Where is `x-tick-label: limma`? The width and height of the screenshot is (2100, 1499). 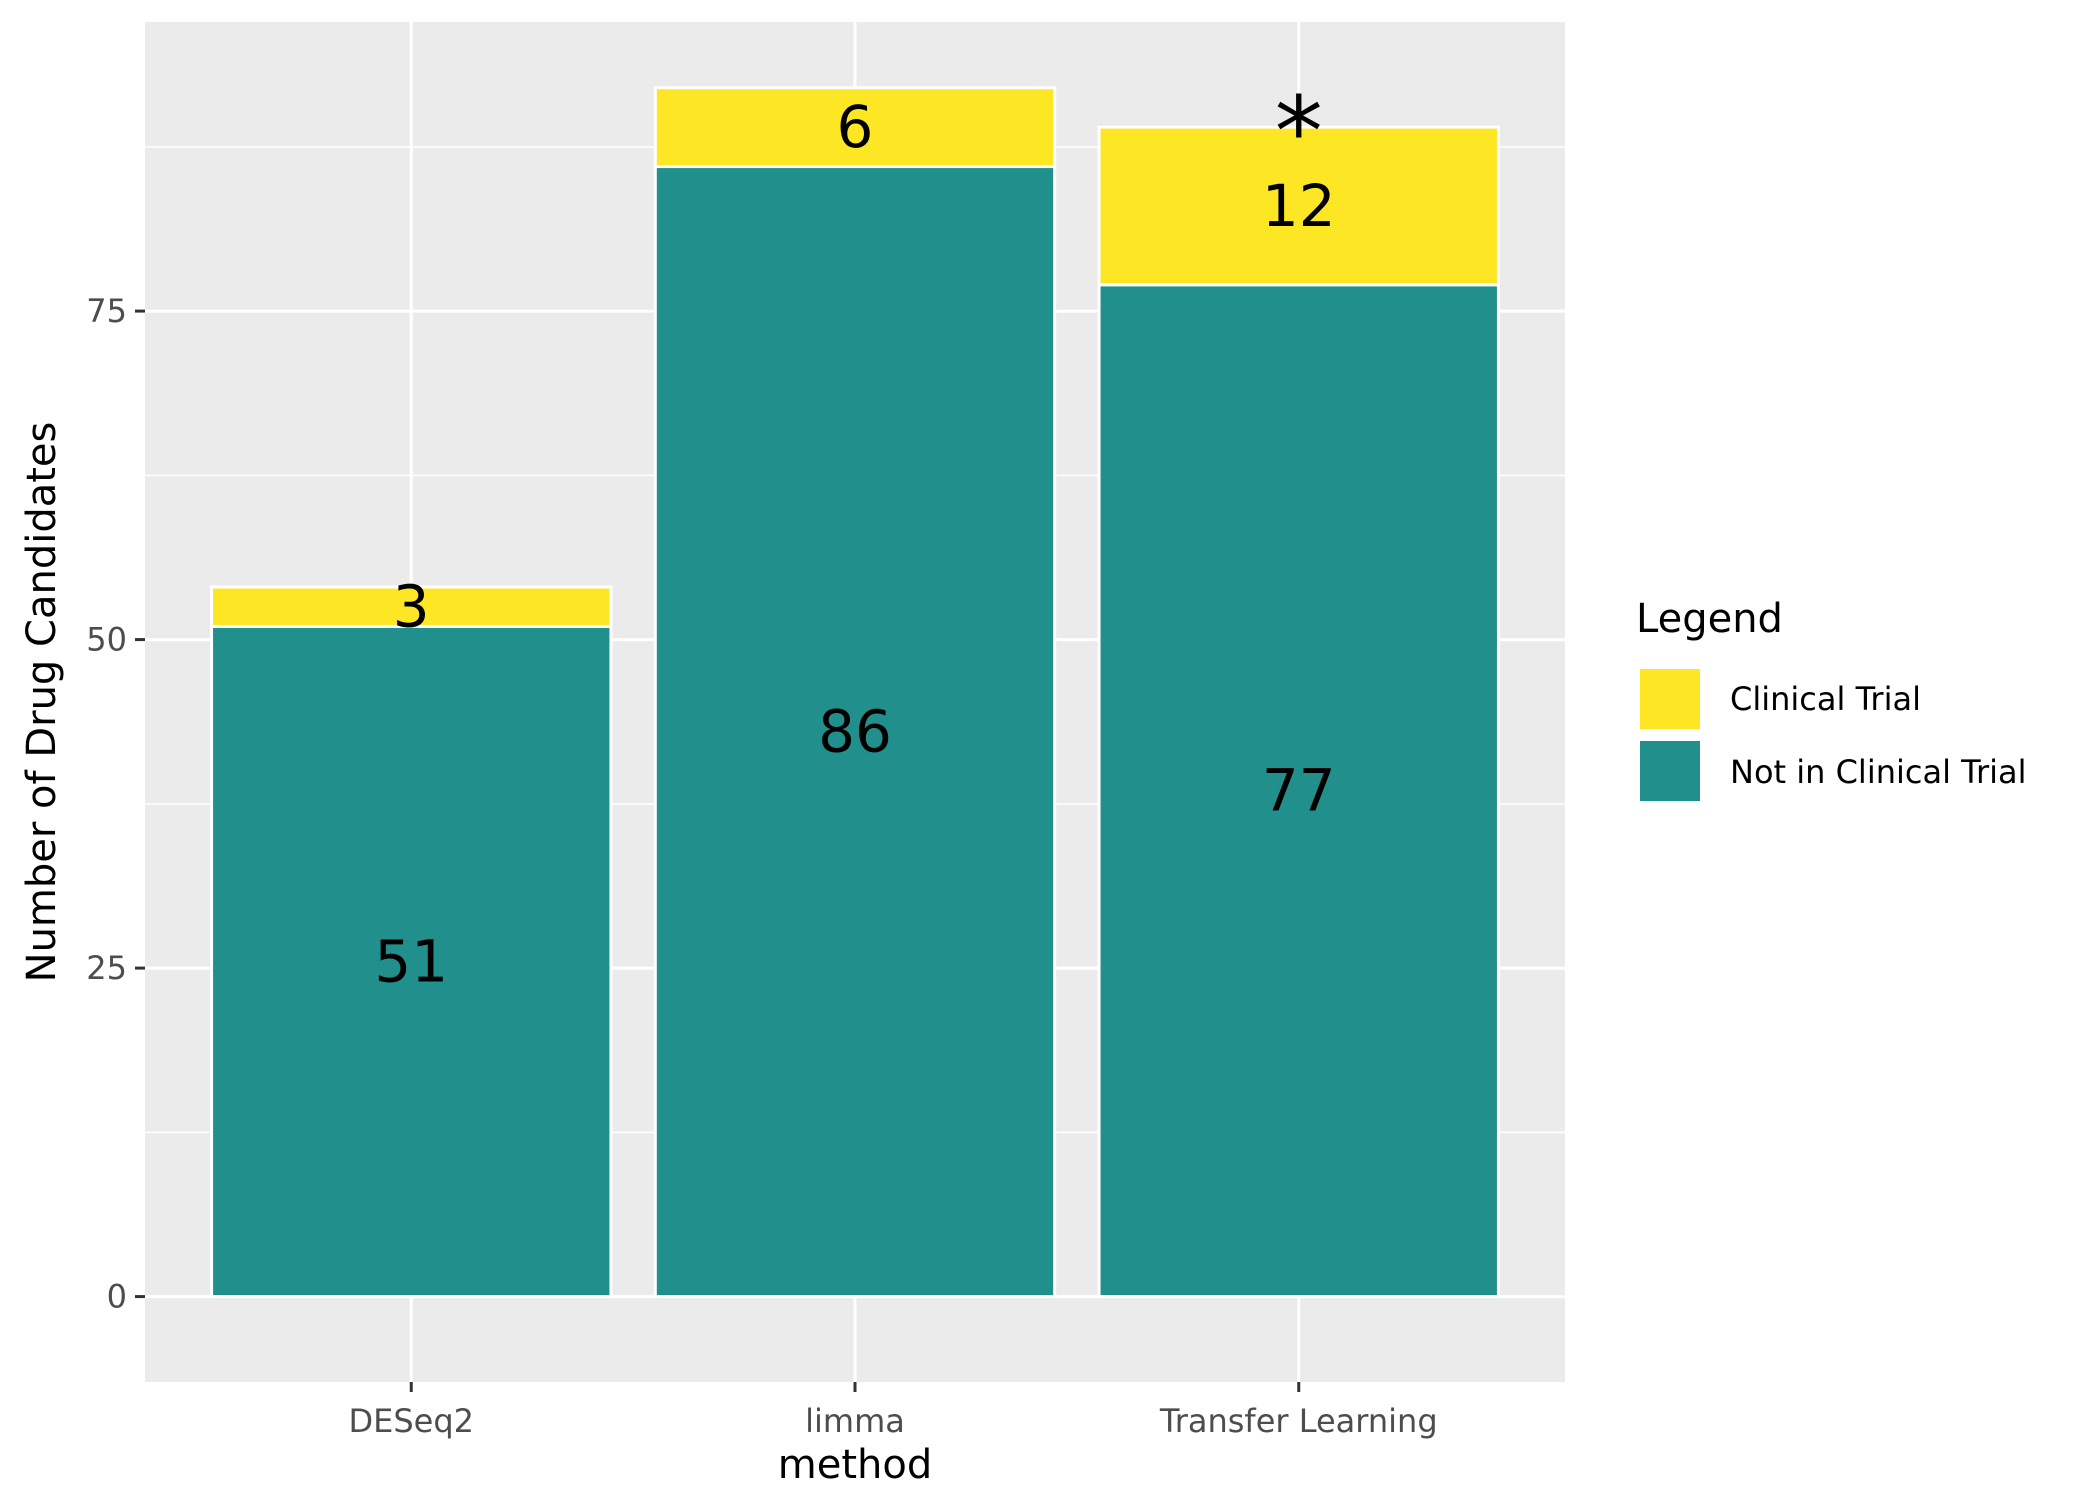
x-tick-label: limma is located at coordinates (855, 1421).